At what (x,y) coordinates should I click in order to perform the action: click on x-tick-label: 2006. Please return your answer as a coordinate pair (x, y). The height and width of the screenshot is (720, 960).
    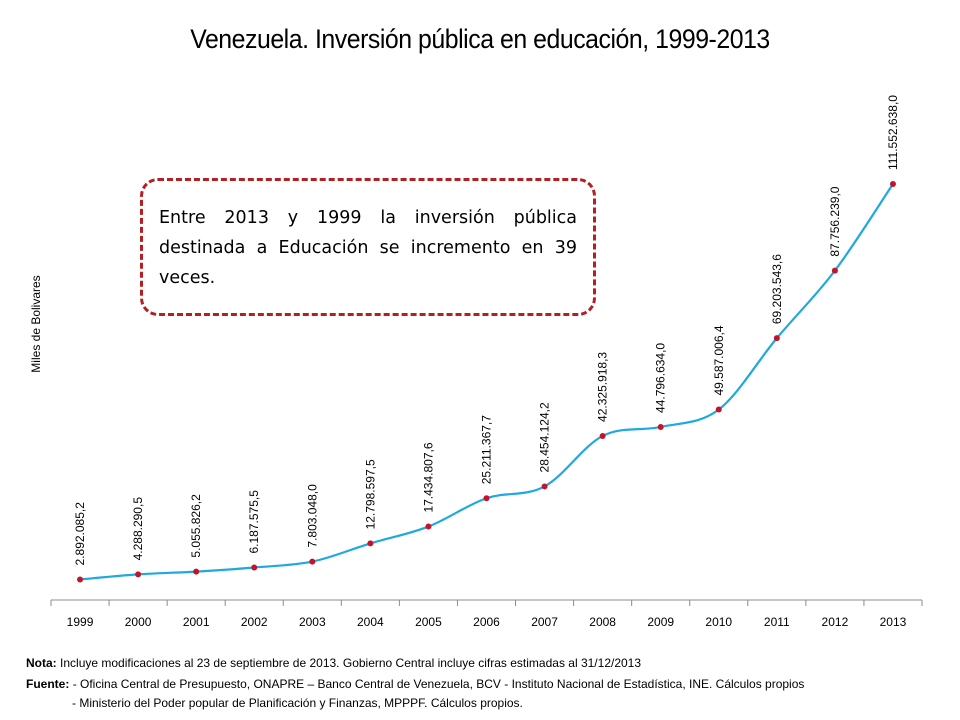
    Looking at the image, I should click on (486, 622).